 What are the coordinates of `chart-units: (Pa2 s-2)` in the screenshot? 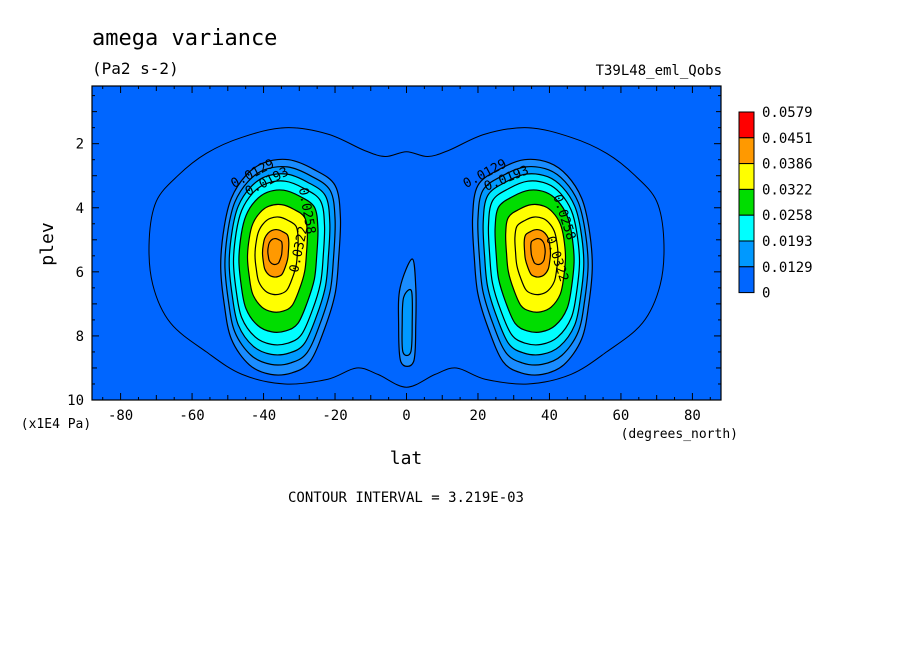 It's located at (135, 68).